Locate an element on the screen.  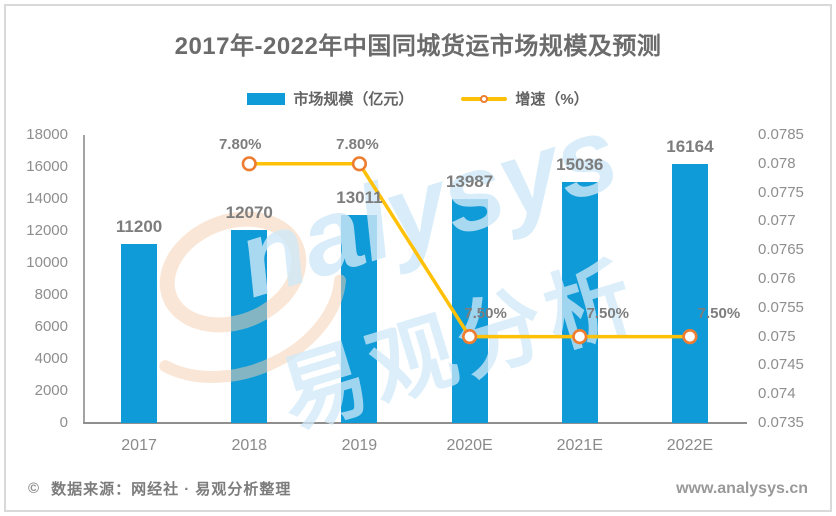
website-text: www.analysys.cn is located at coordinates (742, 488).